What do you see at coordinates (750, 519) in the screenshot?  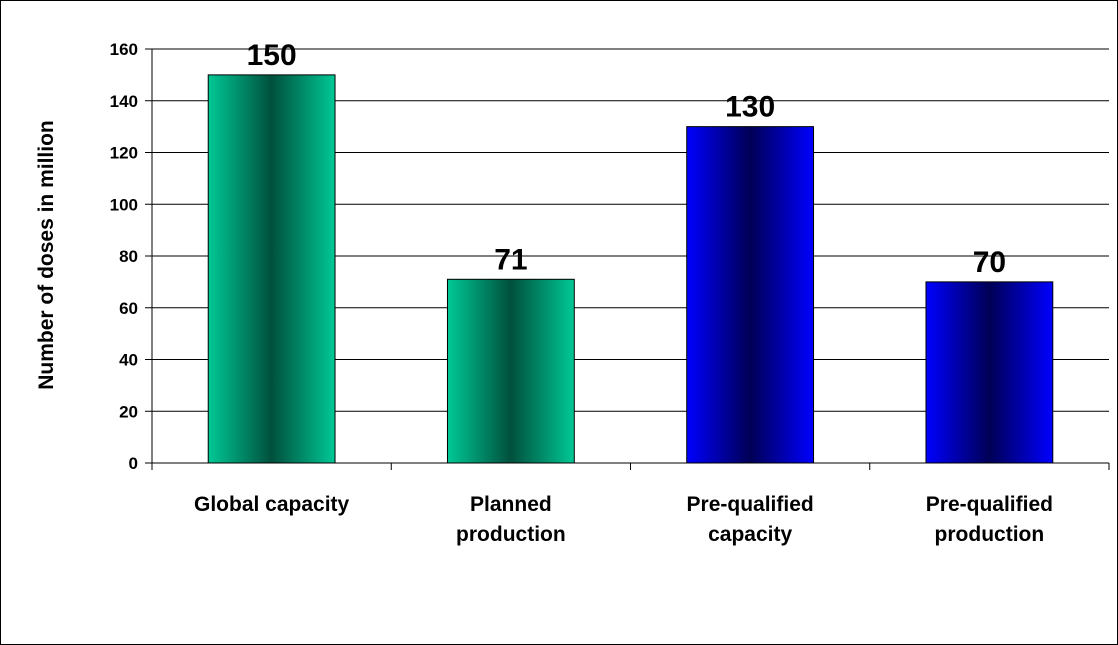 I see `category-label: Pre-qualified capacity` at bounding box center [750, 519].